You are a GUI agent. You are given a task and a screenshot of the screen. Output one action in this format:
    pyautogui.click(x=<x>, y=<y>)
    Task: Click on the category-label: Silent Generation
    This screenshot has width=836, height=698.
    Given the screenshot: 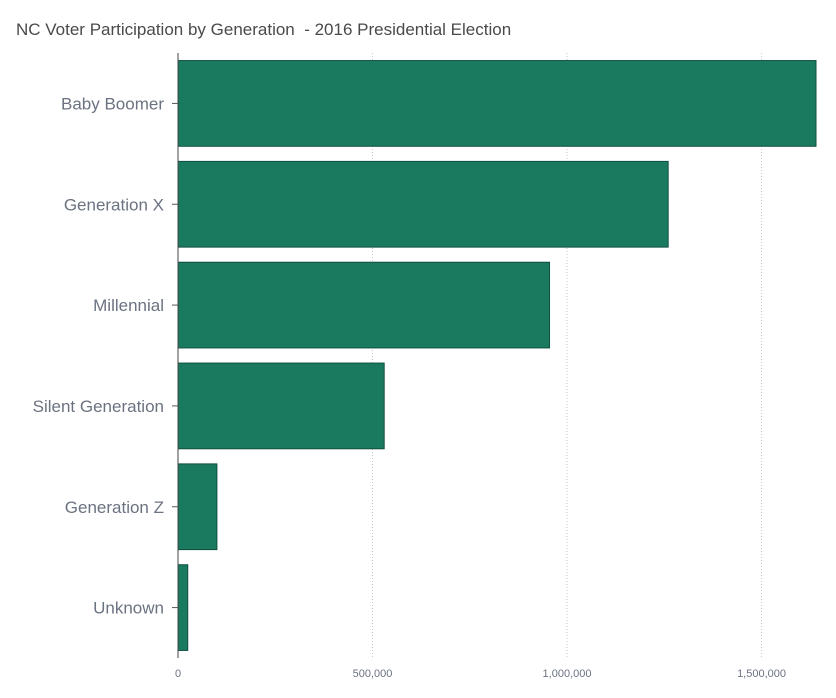 What is the action you would take?
    pyautogui.click(x=98, y=406)
    